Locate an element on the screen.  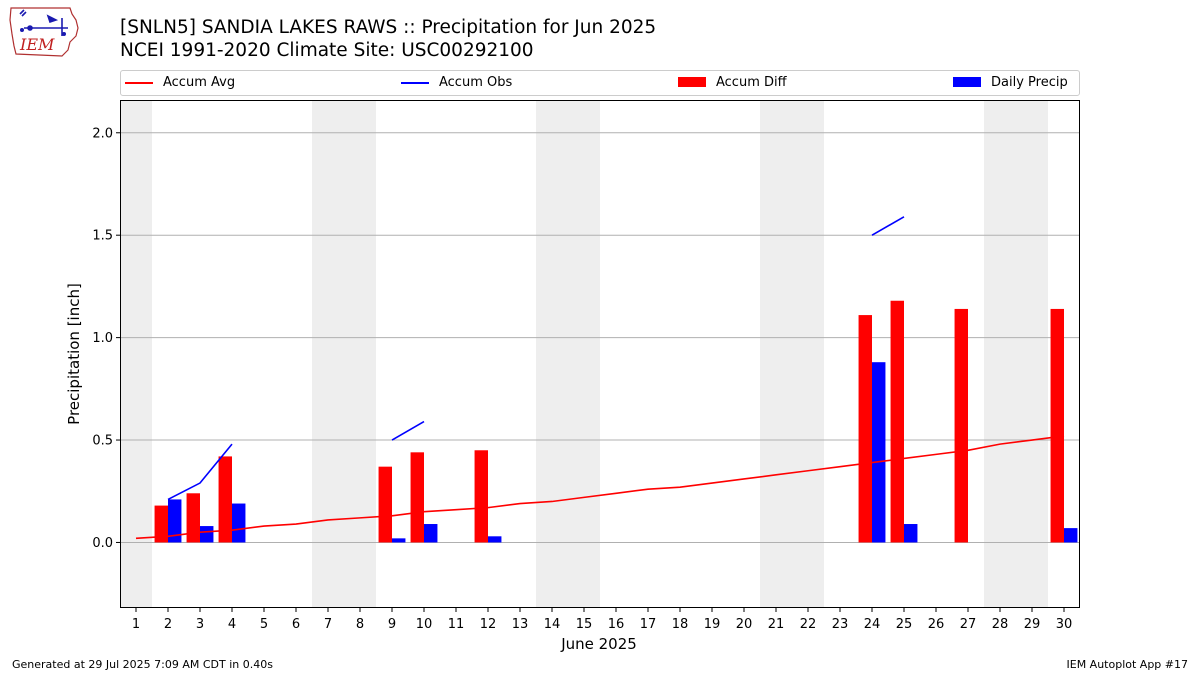
x-tick-label: 13 is located at coordinates (520, 624).